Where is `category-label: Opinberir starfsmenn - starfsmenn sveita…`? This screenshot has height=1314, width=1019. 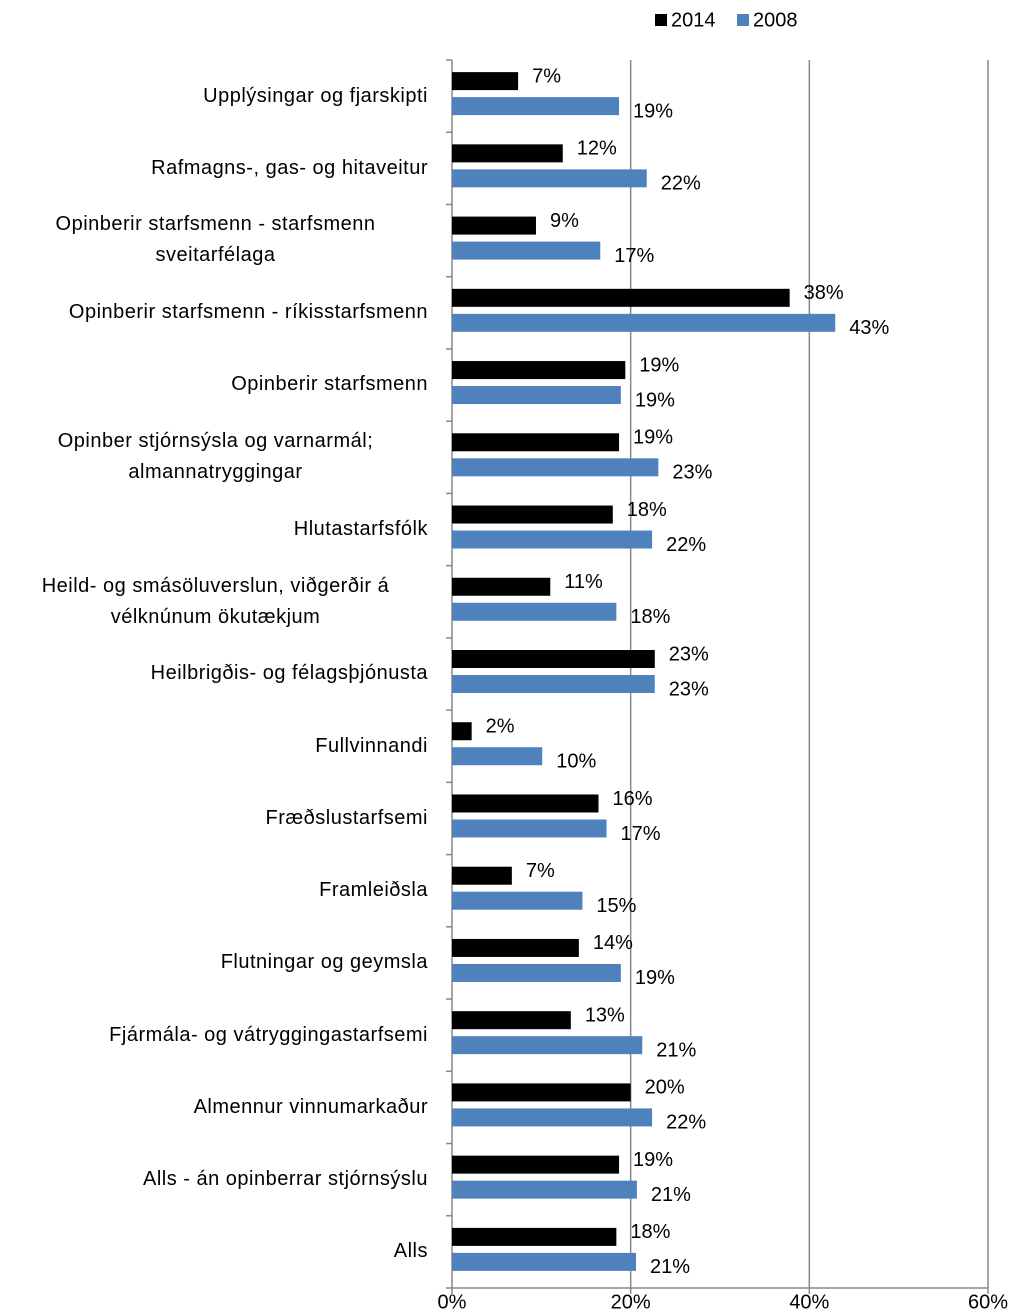 category-label: Opinberir starfsmenn - starfsmenn sveita… is located at coordinates (215, 240).